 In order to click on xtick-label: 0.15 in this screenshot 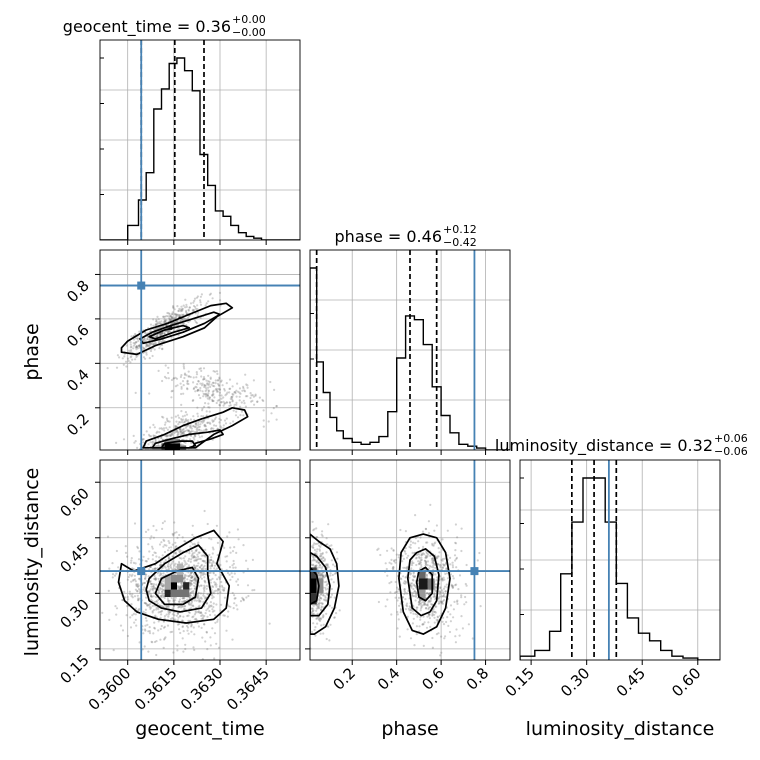, I will do `click(520, 682)`.